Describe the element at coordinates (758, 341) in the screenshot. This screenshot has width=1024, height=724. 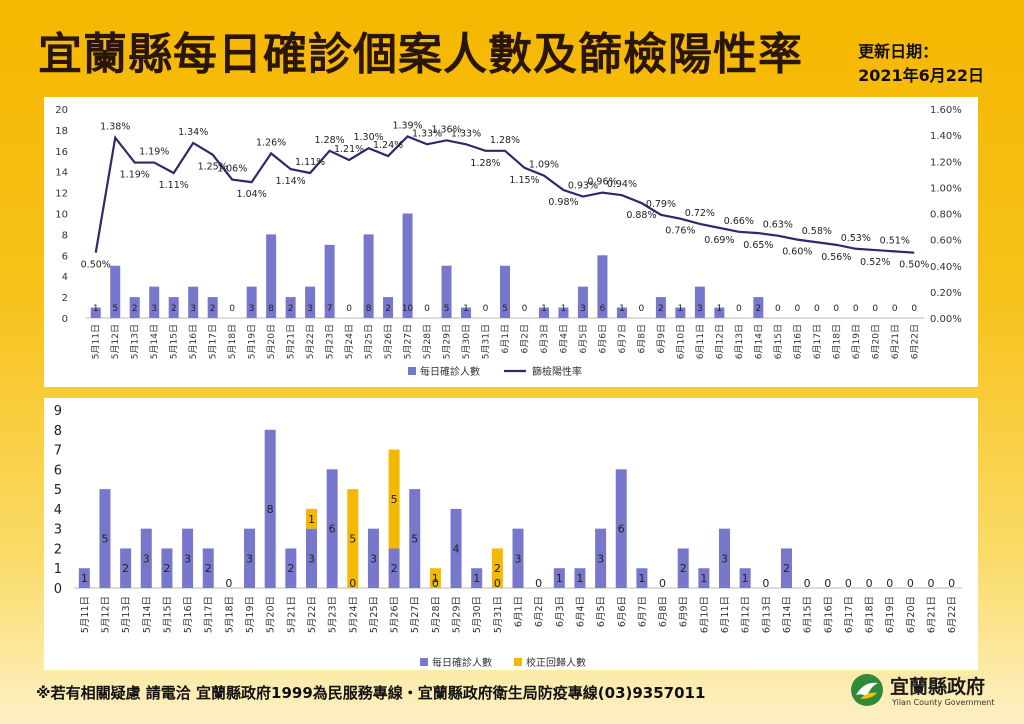
I see `x-tick-label: 6月14日` at that location.